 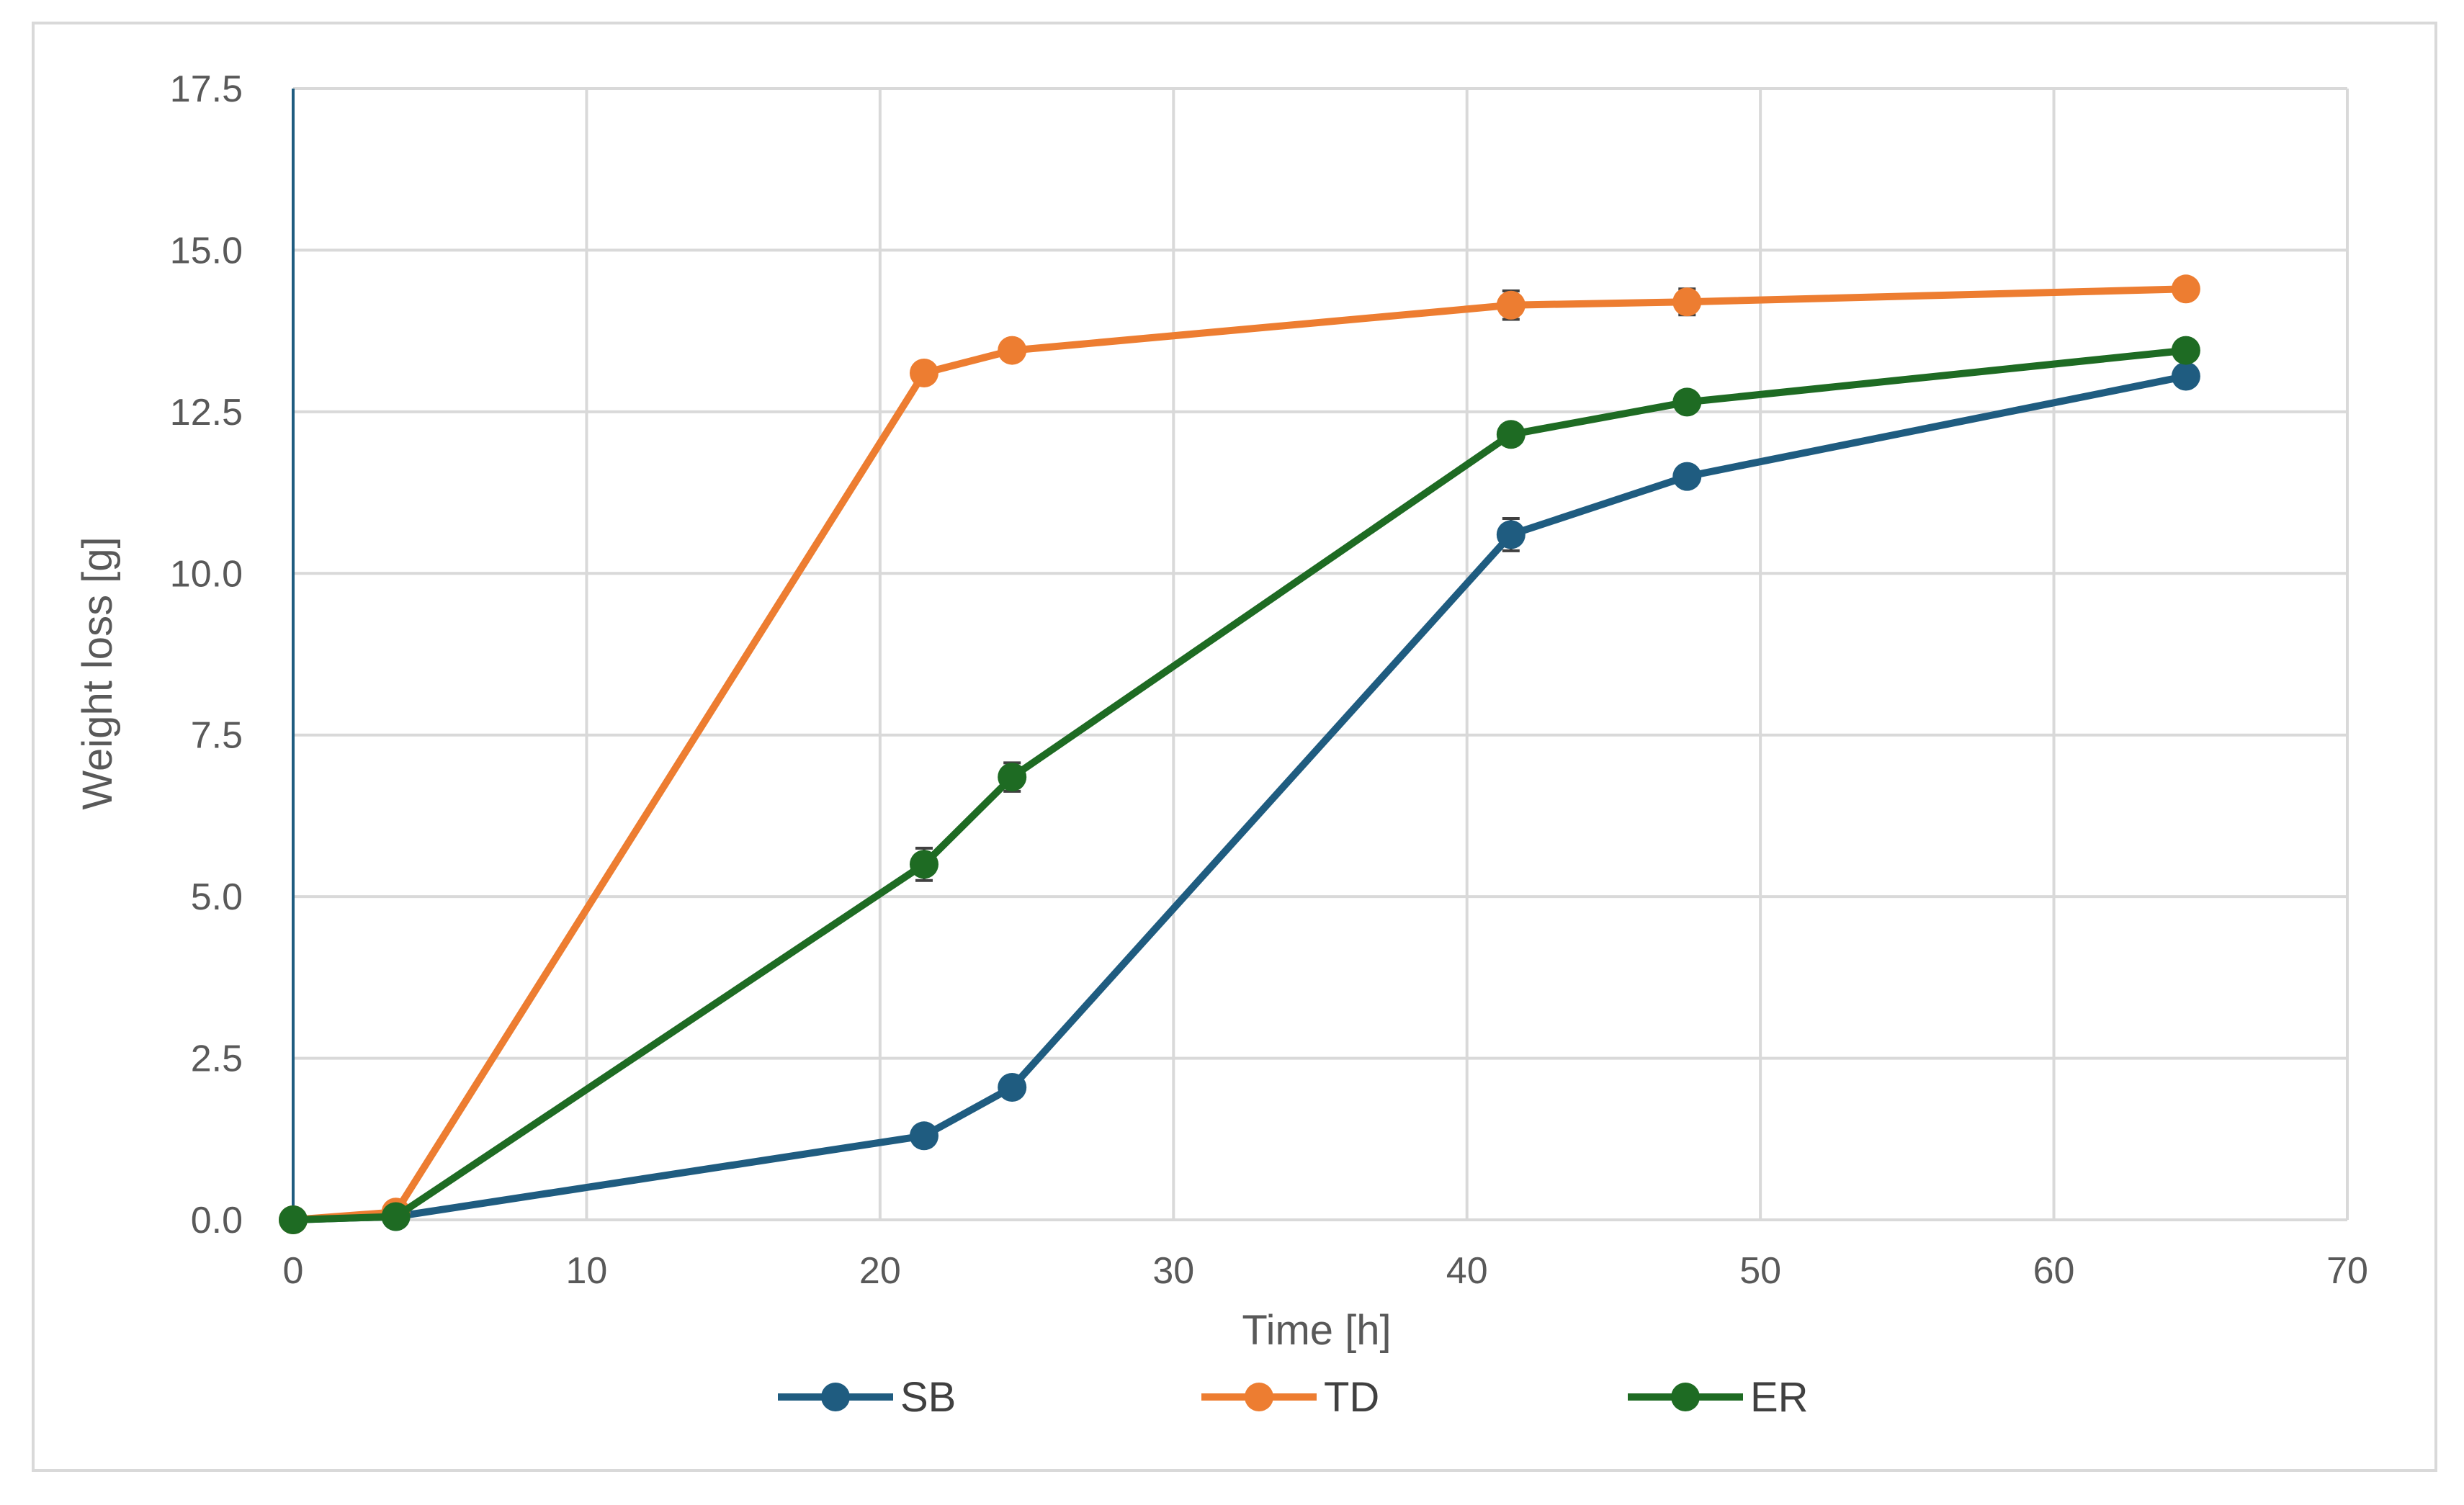 I want to click on x-tick-label: 50, so click(x=1760, y=1271).